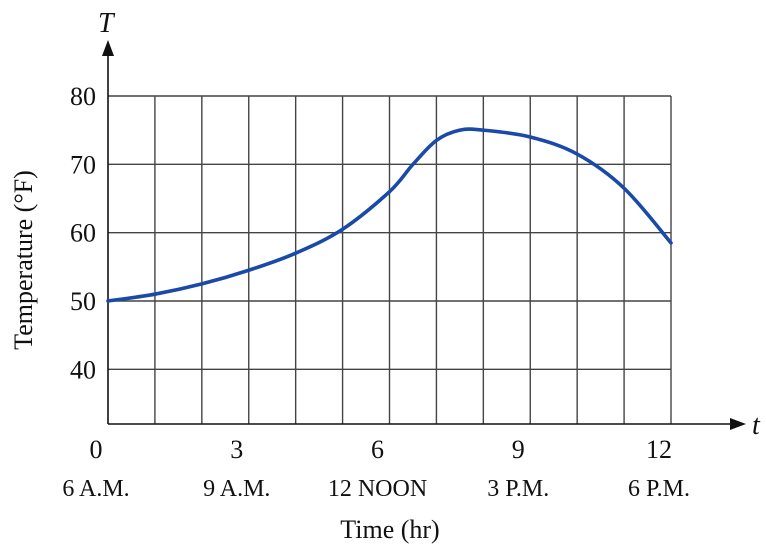  I want to click on x-time-label: 6 P.M., so click(659, 489).